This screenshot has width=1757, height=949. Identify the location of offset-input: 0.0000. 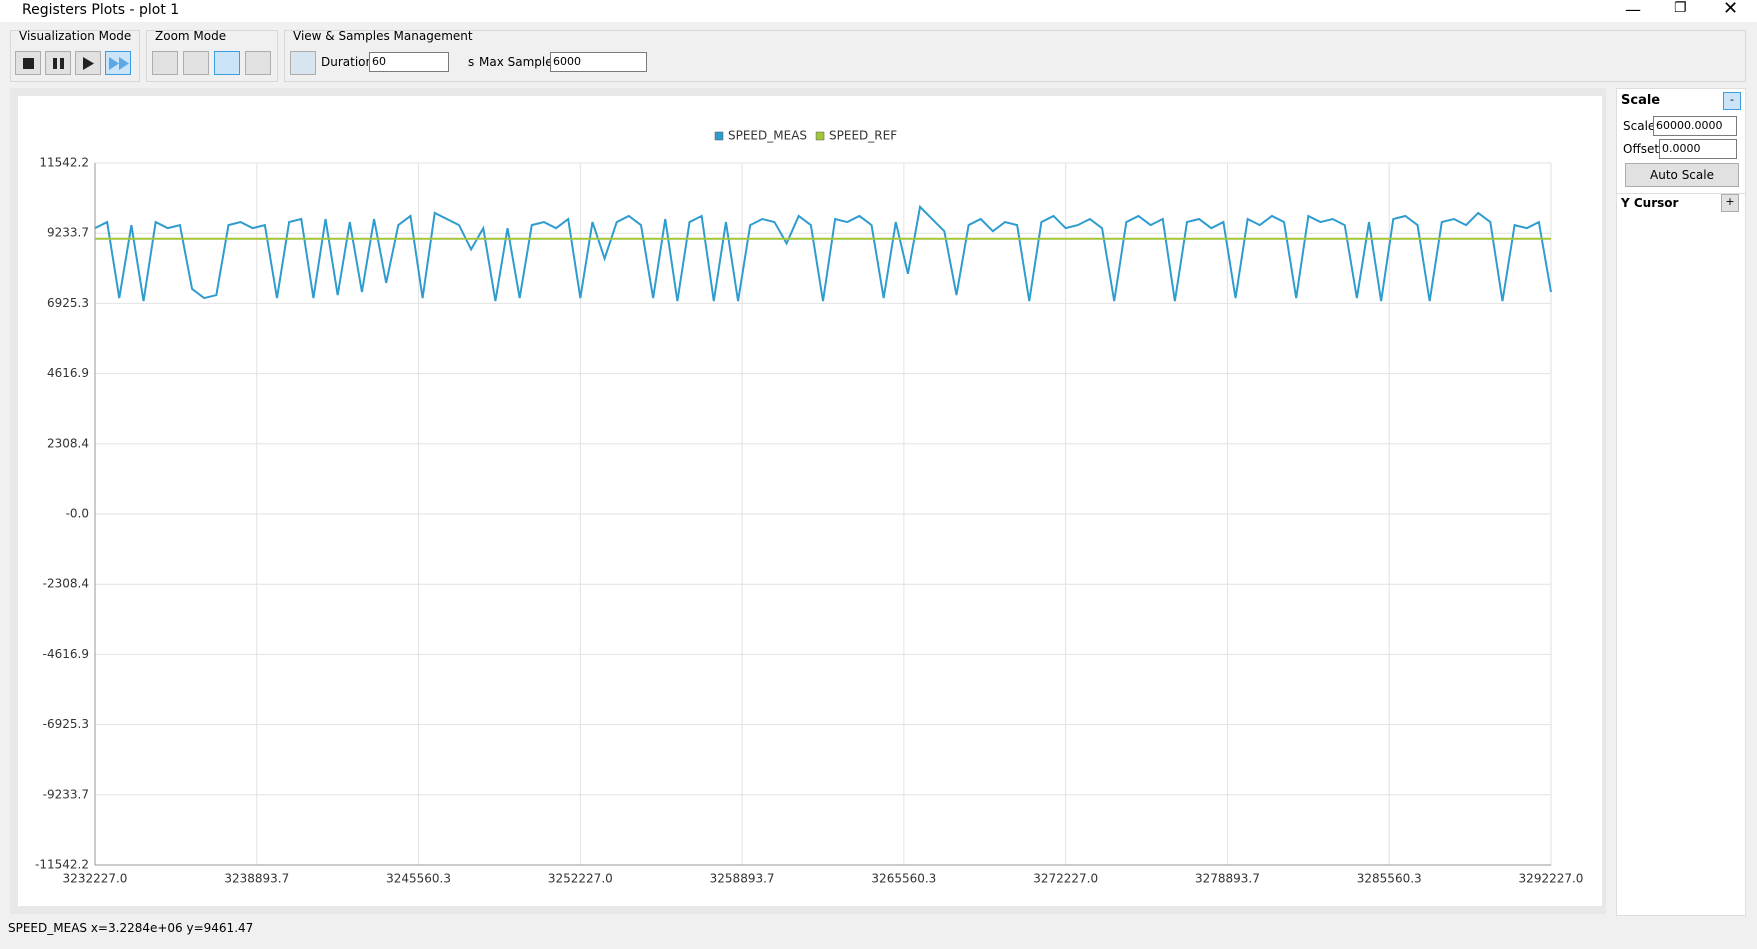
(1698, 149).